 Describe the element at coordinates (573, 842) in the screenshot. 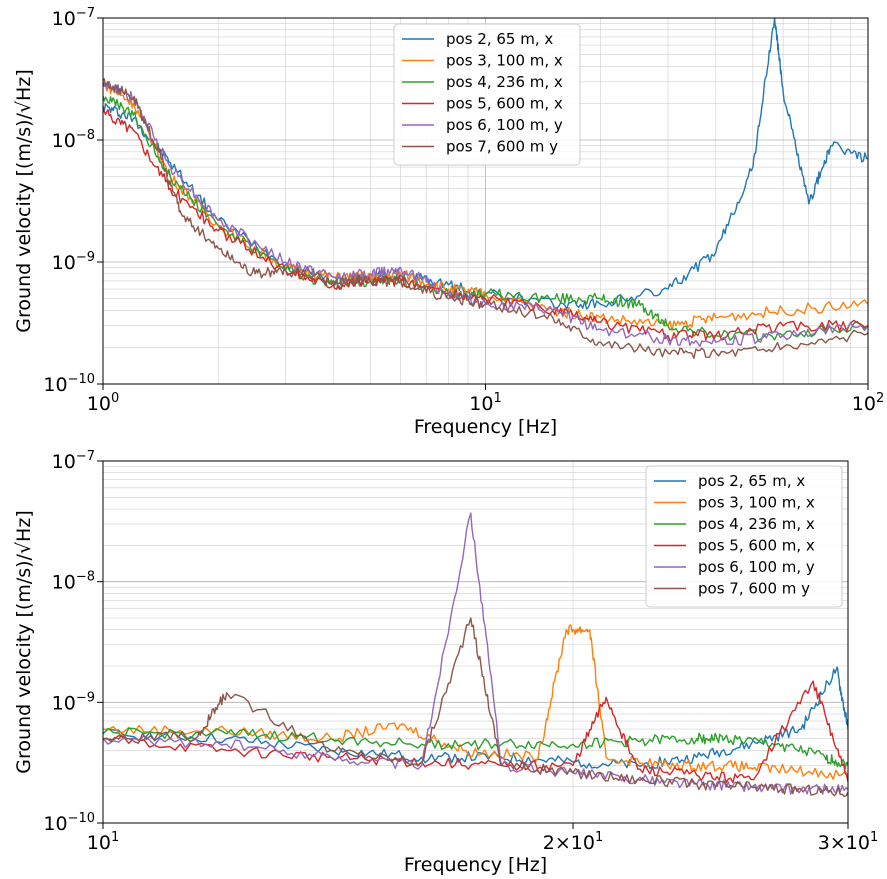

I see `x-tick-label: 2×101` at that location.